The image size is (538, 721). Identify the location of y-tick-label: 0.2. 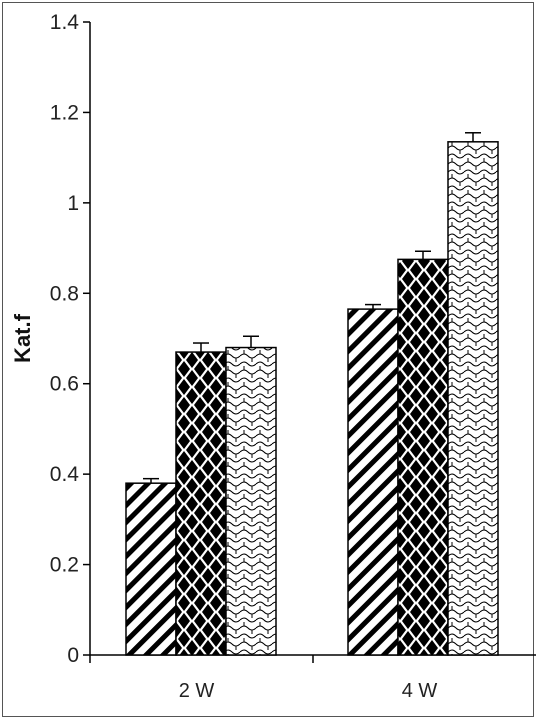
(64, 565).